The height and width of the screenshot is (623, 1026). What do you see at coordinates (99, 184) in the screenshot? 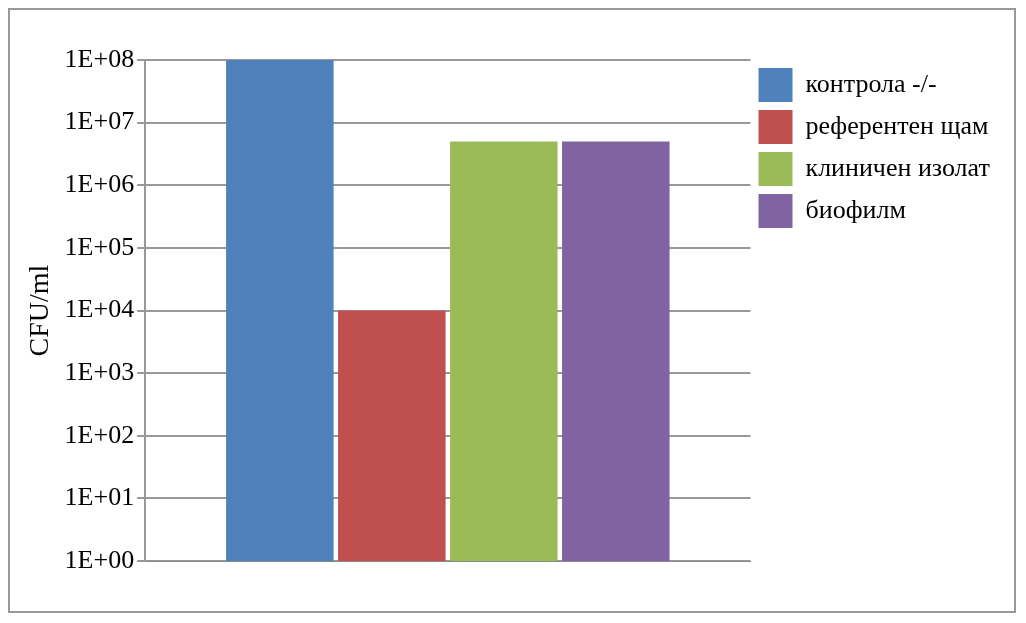
I see `y-tick-label: 1E+06` at bounding box center [99, 184].